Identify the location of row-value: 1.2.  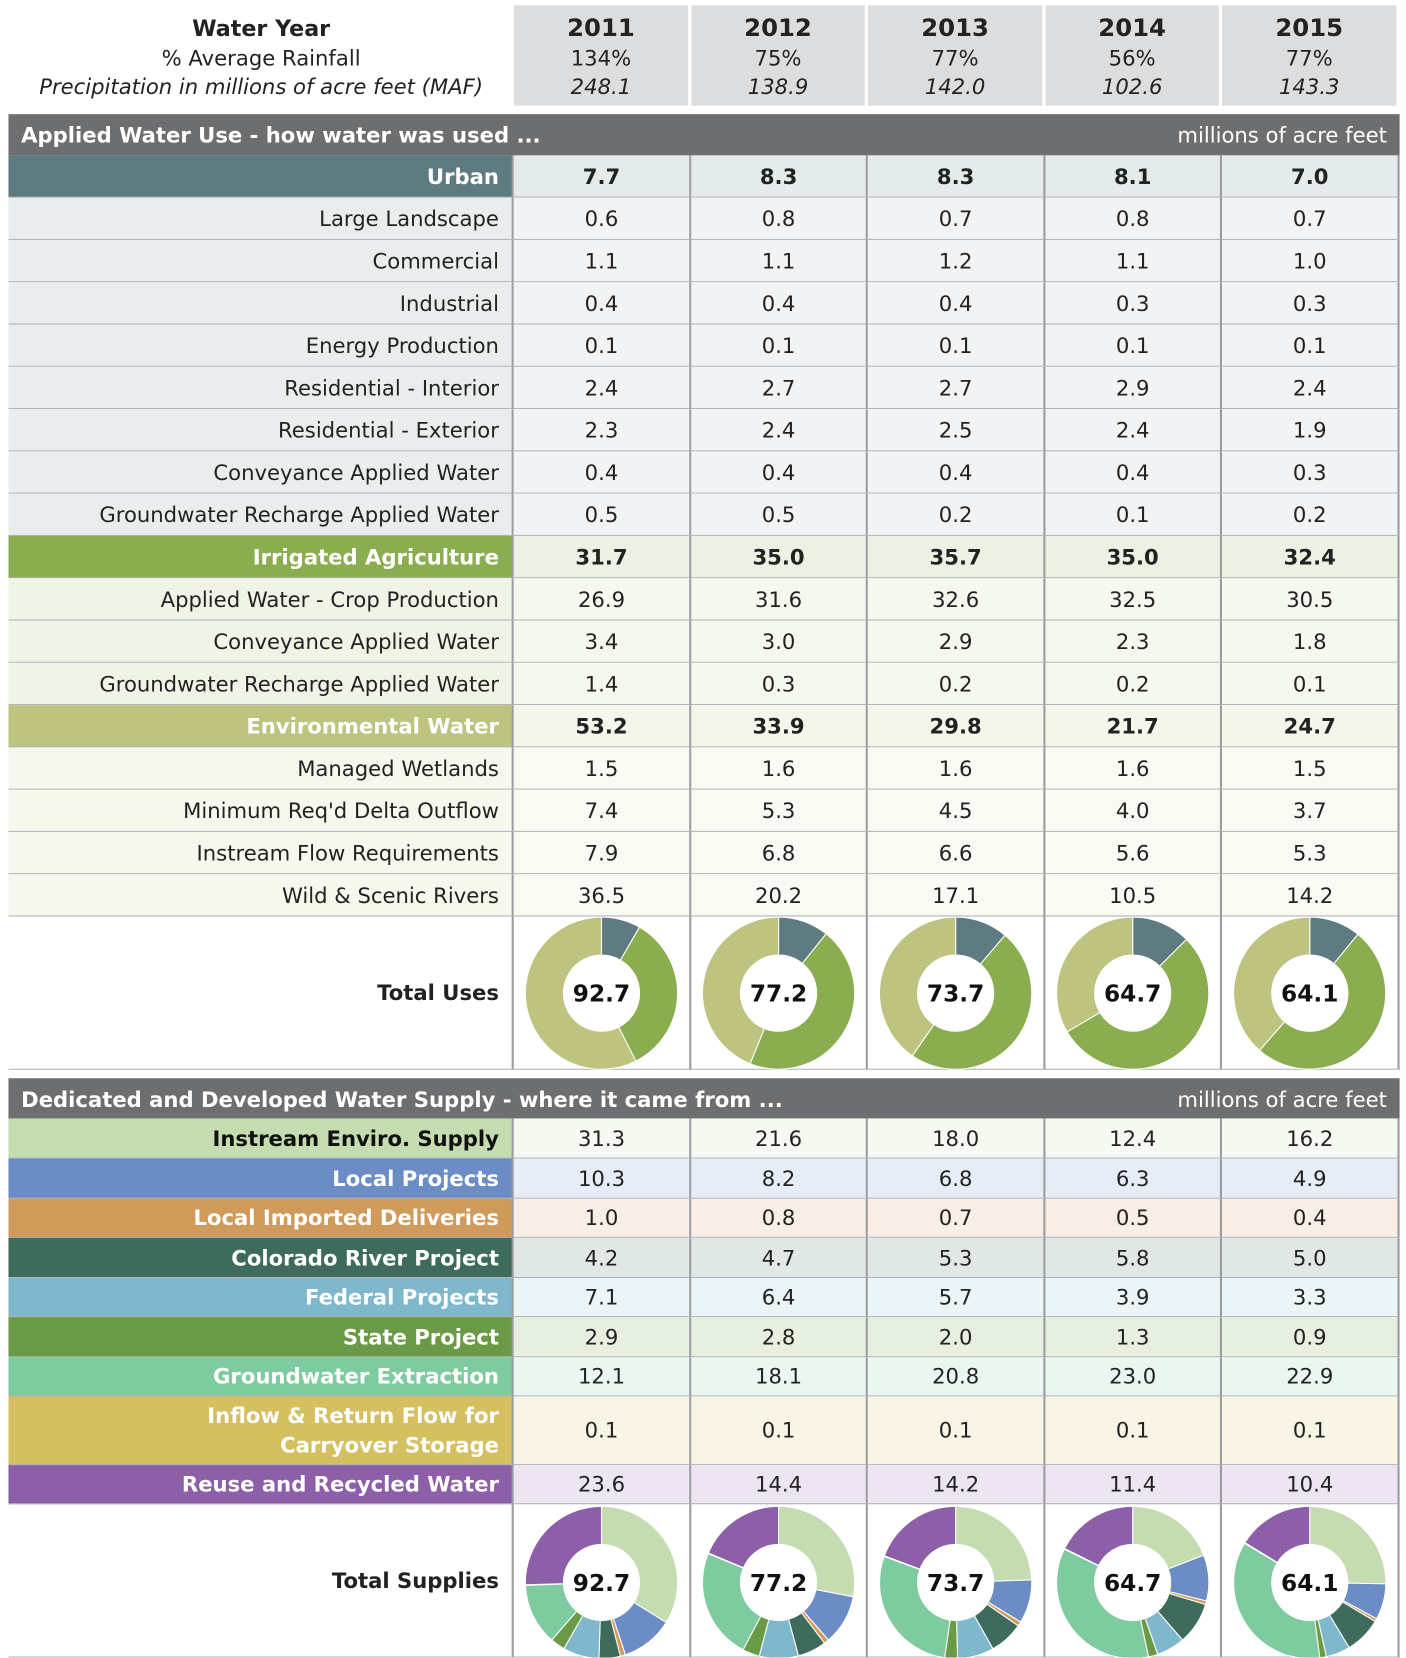
(956, 261).